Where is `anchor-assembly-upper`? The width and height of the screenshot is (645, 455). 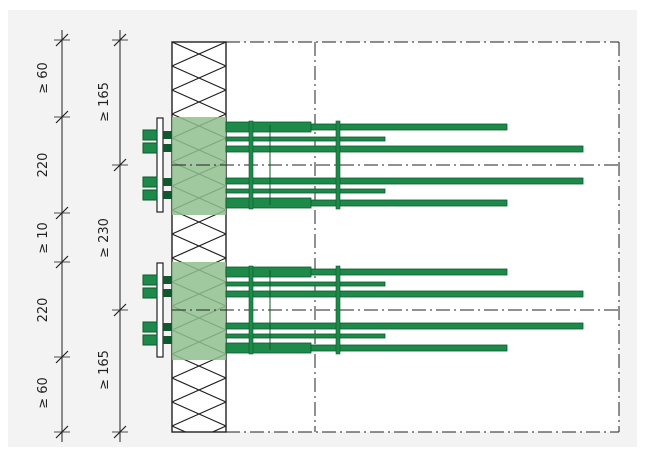 anchor-assembly-upper is located at coordinates (363, 165).